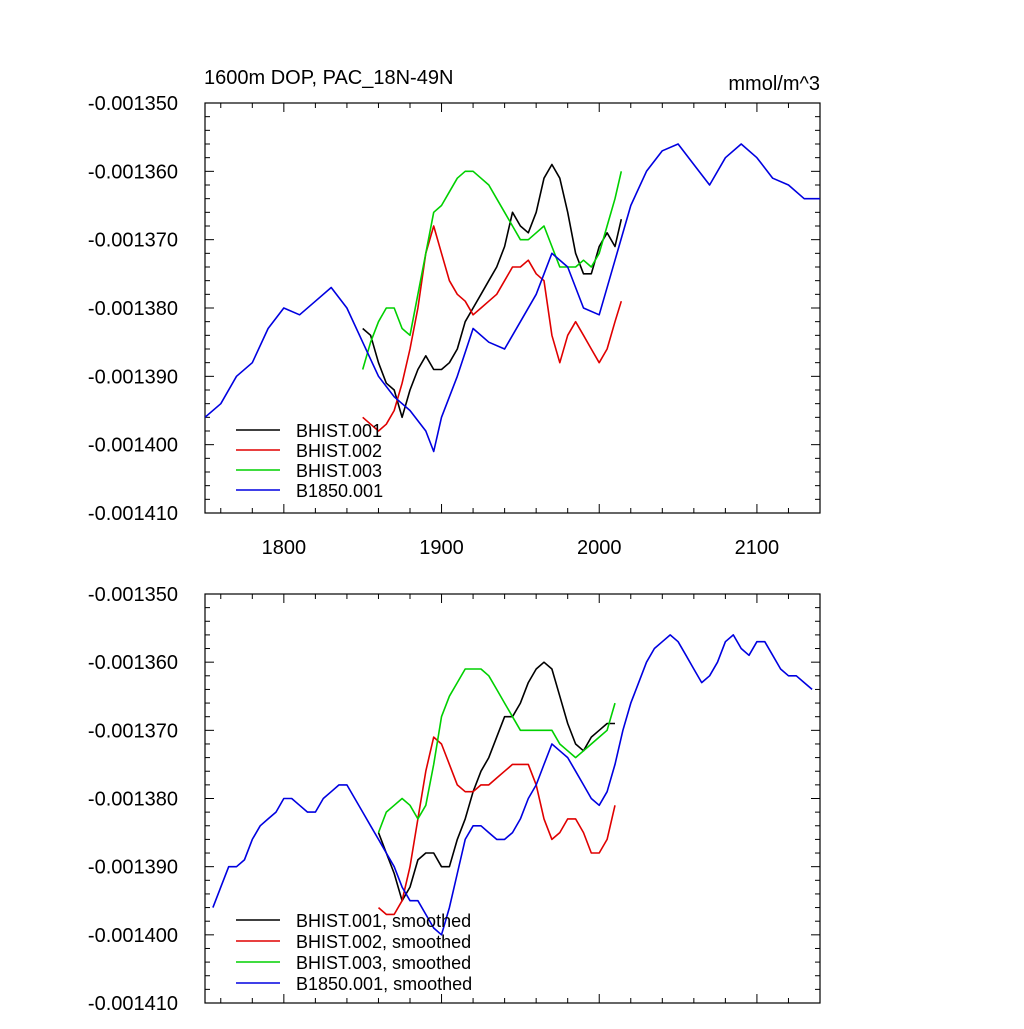  What do you see at coordinates (441, 548) in the screenshot?
I see `x-tick-label: 1900` at bounding box center [441, 548].